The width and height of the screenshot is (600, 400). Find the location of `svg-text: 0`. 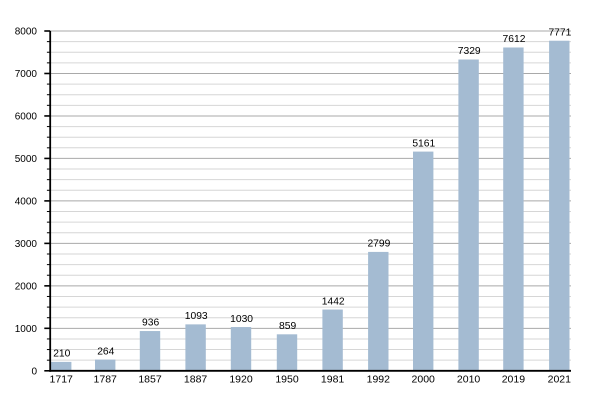

svg-text: 0 is located at coordinates (34, 371).